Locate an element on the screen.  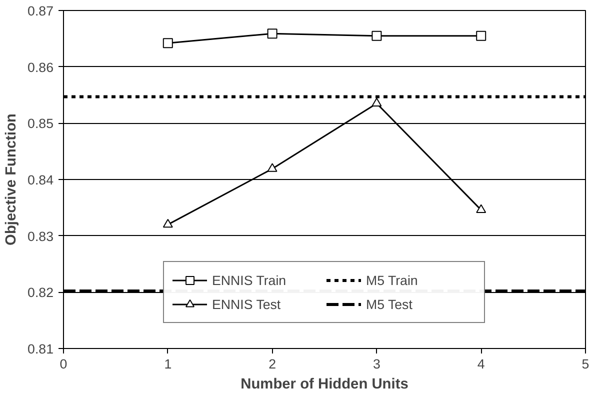
y-tick-label: 0.85 is located at coordinates (41, 124).